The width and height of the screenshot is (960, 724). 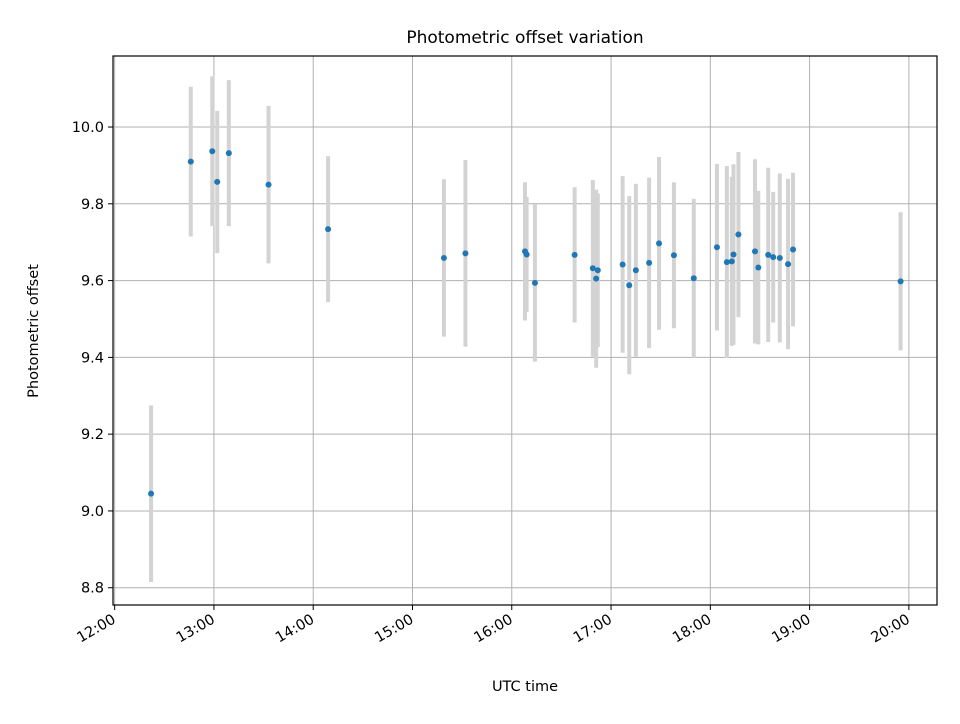 What do you see at coordinates (524, 38) in the screenshot?
I see `chart-title: Photometric offset variation` at bounding box center [524, 38].